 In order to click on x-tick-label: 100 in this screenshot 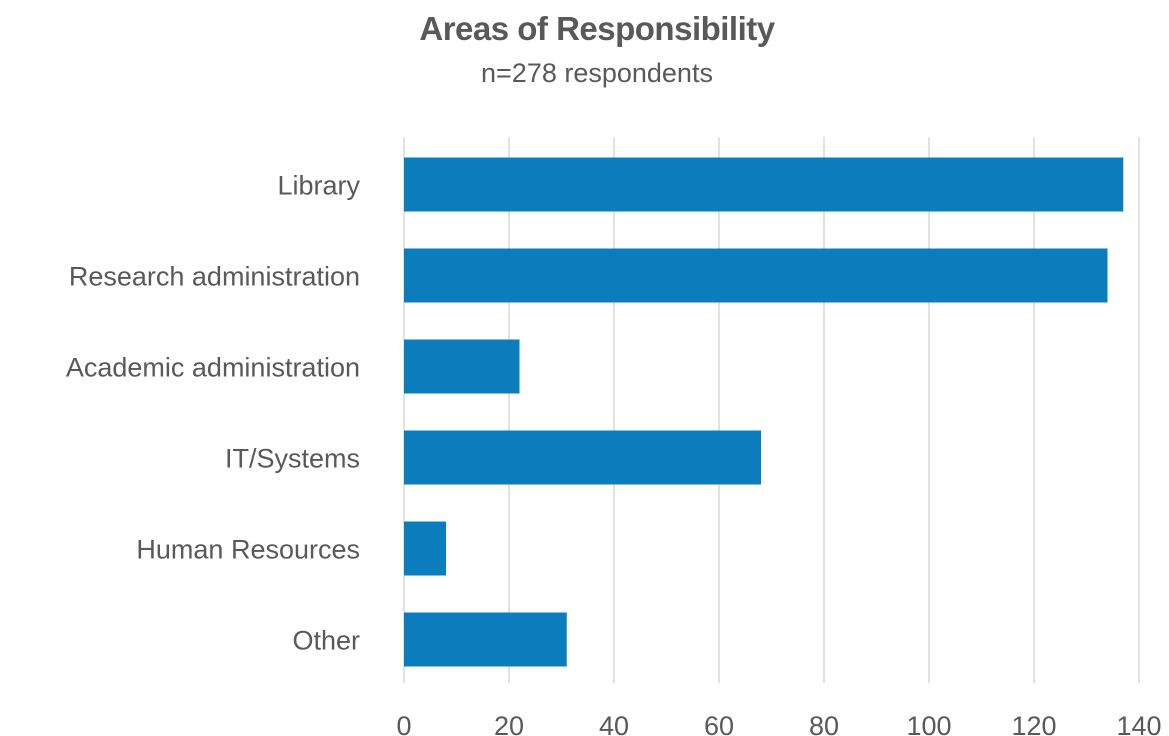, I will do `click(928, 723)`.